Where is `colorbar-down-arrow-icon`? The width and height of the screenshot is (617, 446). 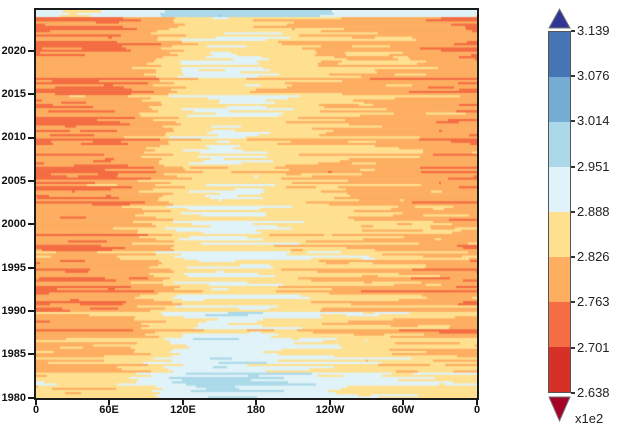 colorbar-down-arrow-icon is located at coordinates (559, 409).